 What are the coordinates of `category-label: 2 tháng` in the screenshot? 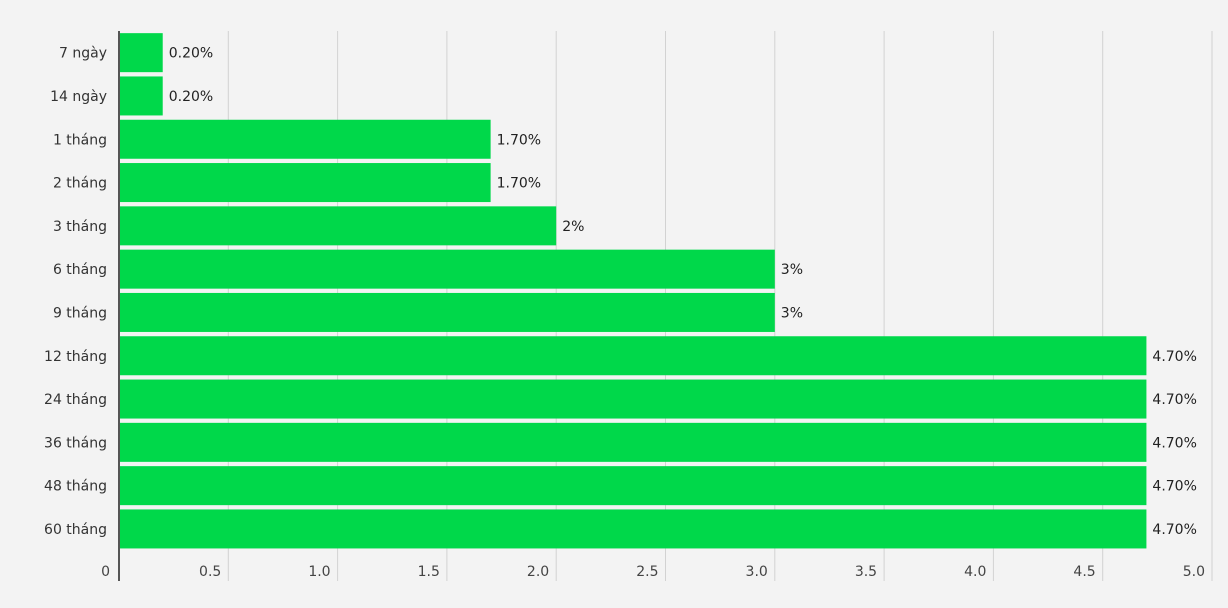 It's located at (80, 184).